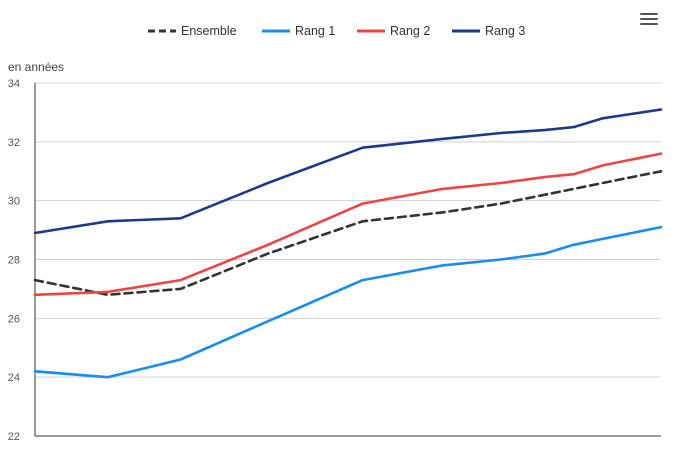 The image size is (682, 450). I want to click on y-tick-label: 28, so click(14, 261).